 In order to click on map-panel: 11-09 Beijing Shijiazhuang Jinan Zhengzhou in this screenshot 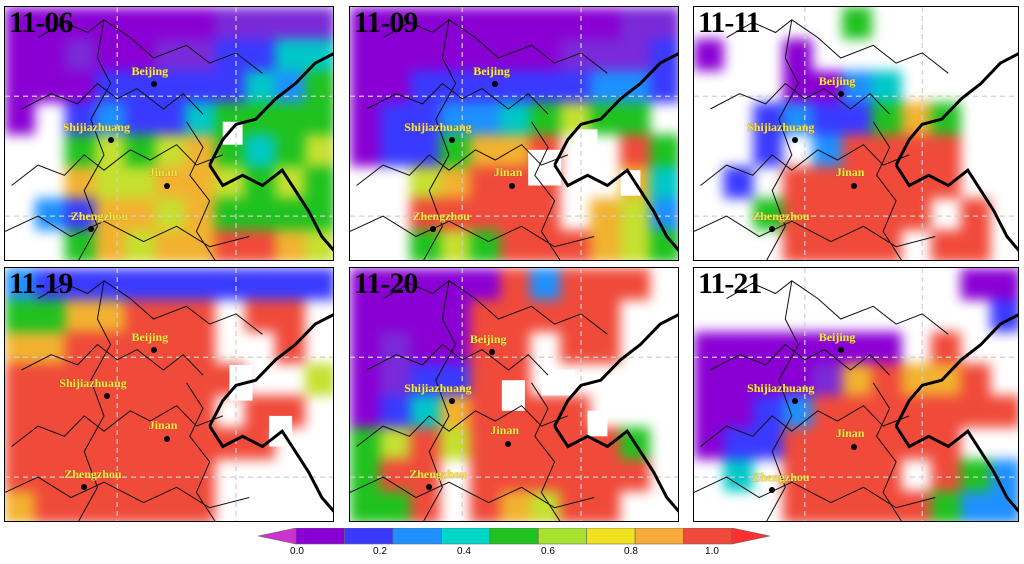, I will do `click(514, 133)`.